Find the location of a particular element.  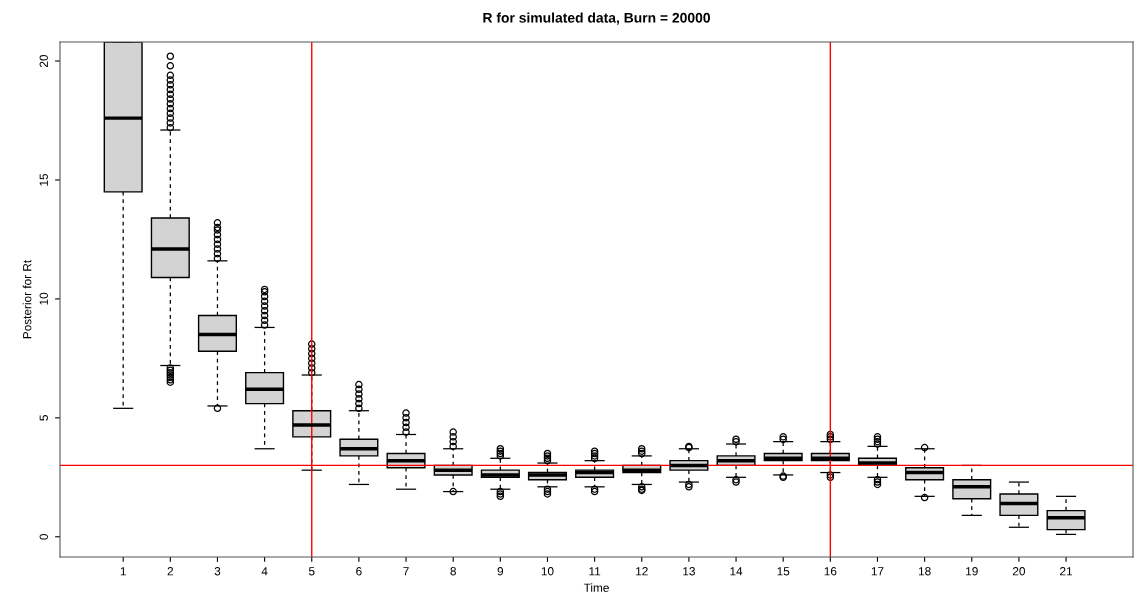

x-tick-label: 13 is located at coordinates (689, 571).